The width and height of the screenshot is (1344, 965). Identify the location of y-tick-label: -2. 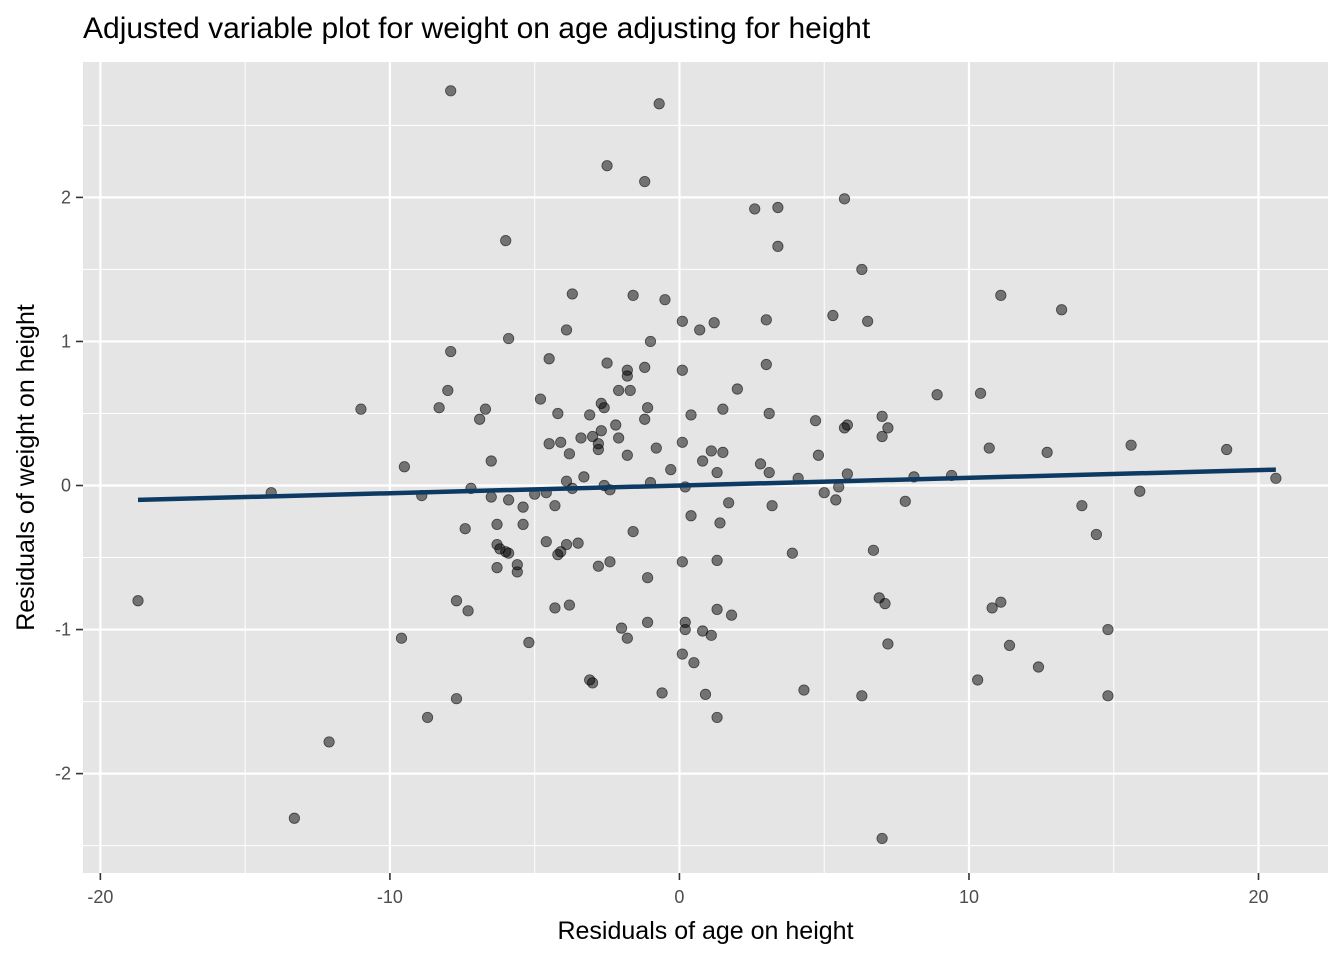
(63, 774).